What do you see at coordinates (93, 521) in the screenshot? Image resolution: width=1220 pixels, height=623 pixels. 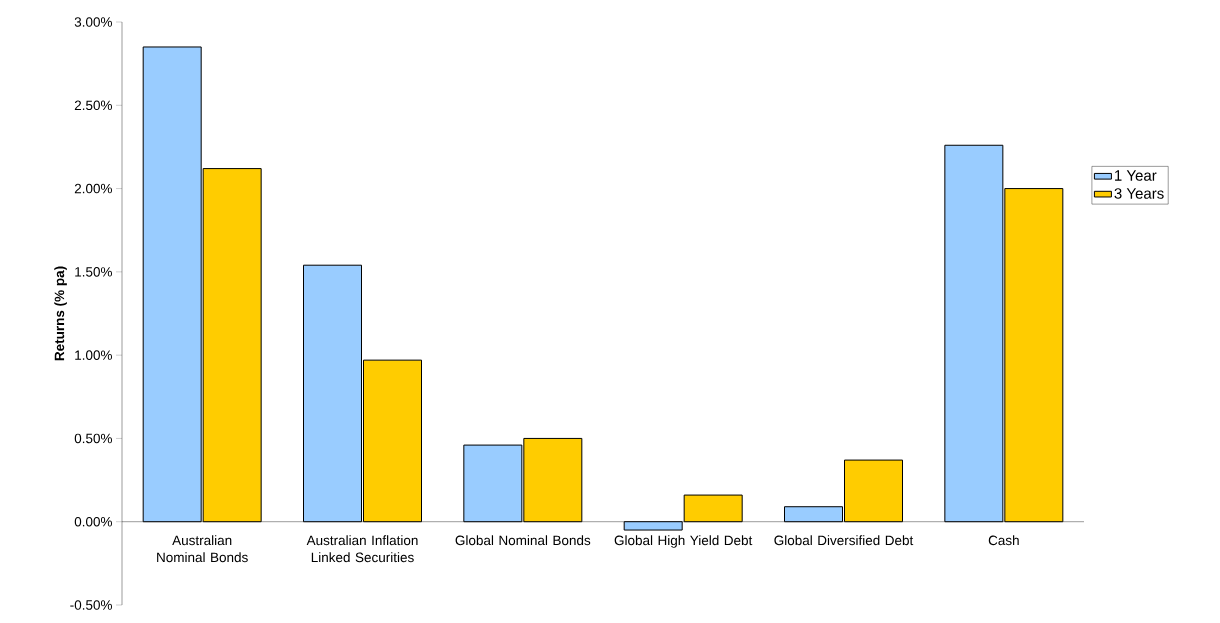 I see `y-tick-label: 0.00%` at bounding box center [93, 521].